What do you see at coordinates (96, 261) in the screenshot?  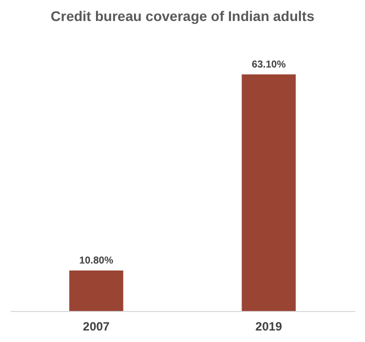 I see `data-label: 10.80%` at bounding box center [96, 261].